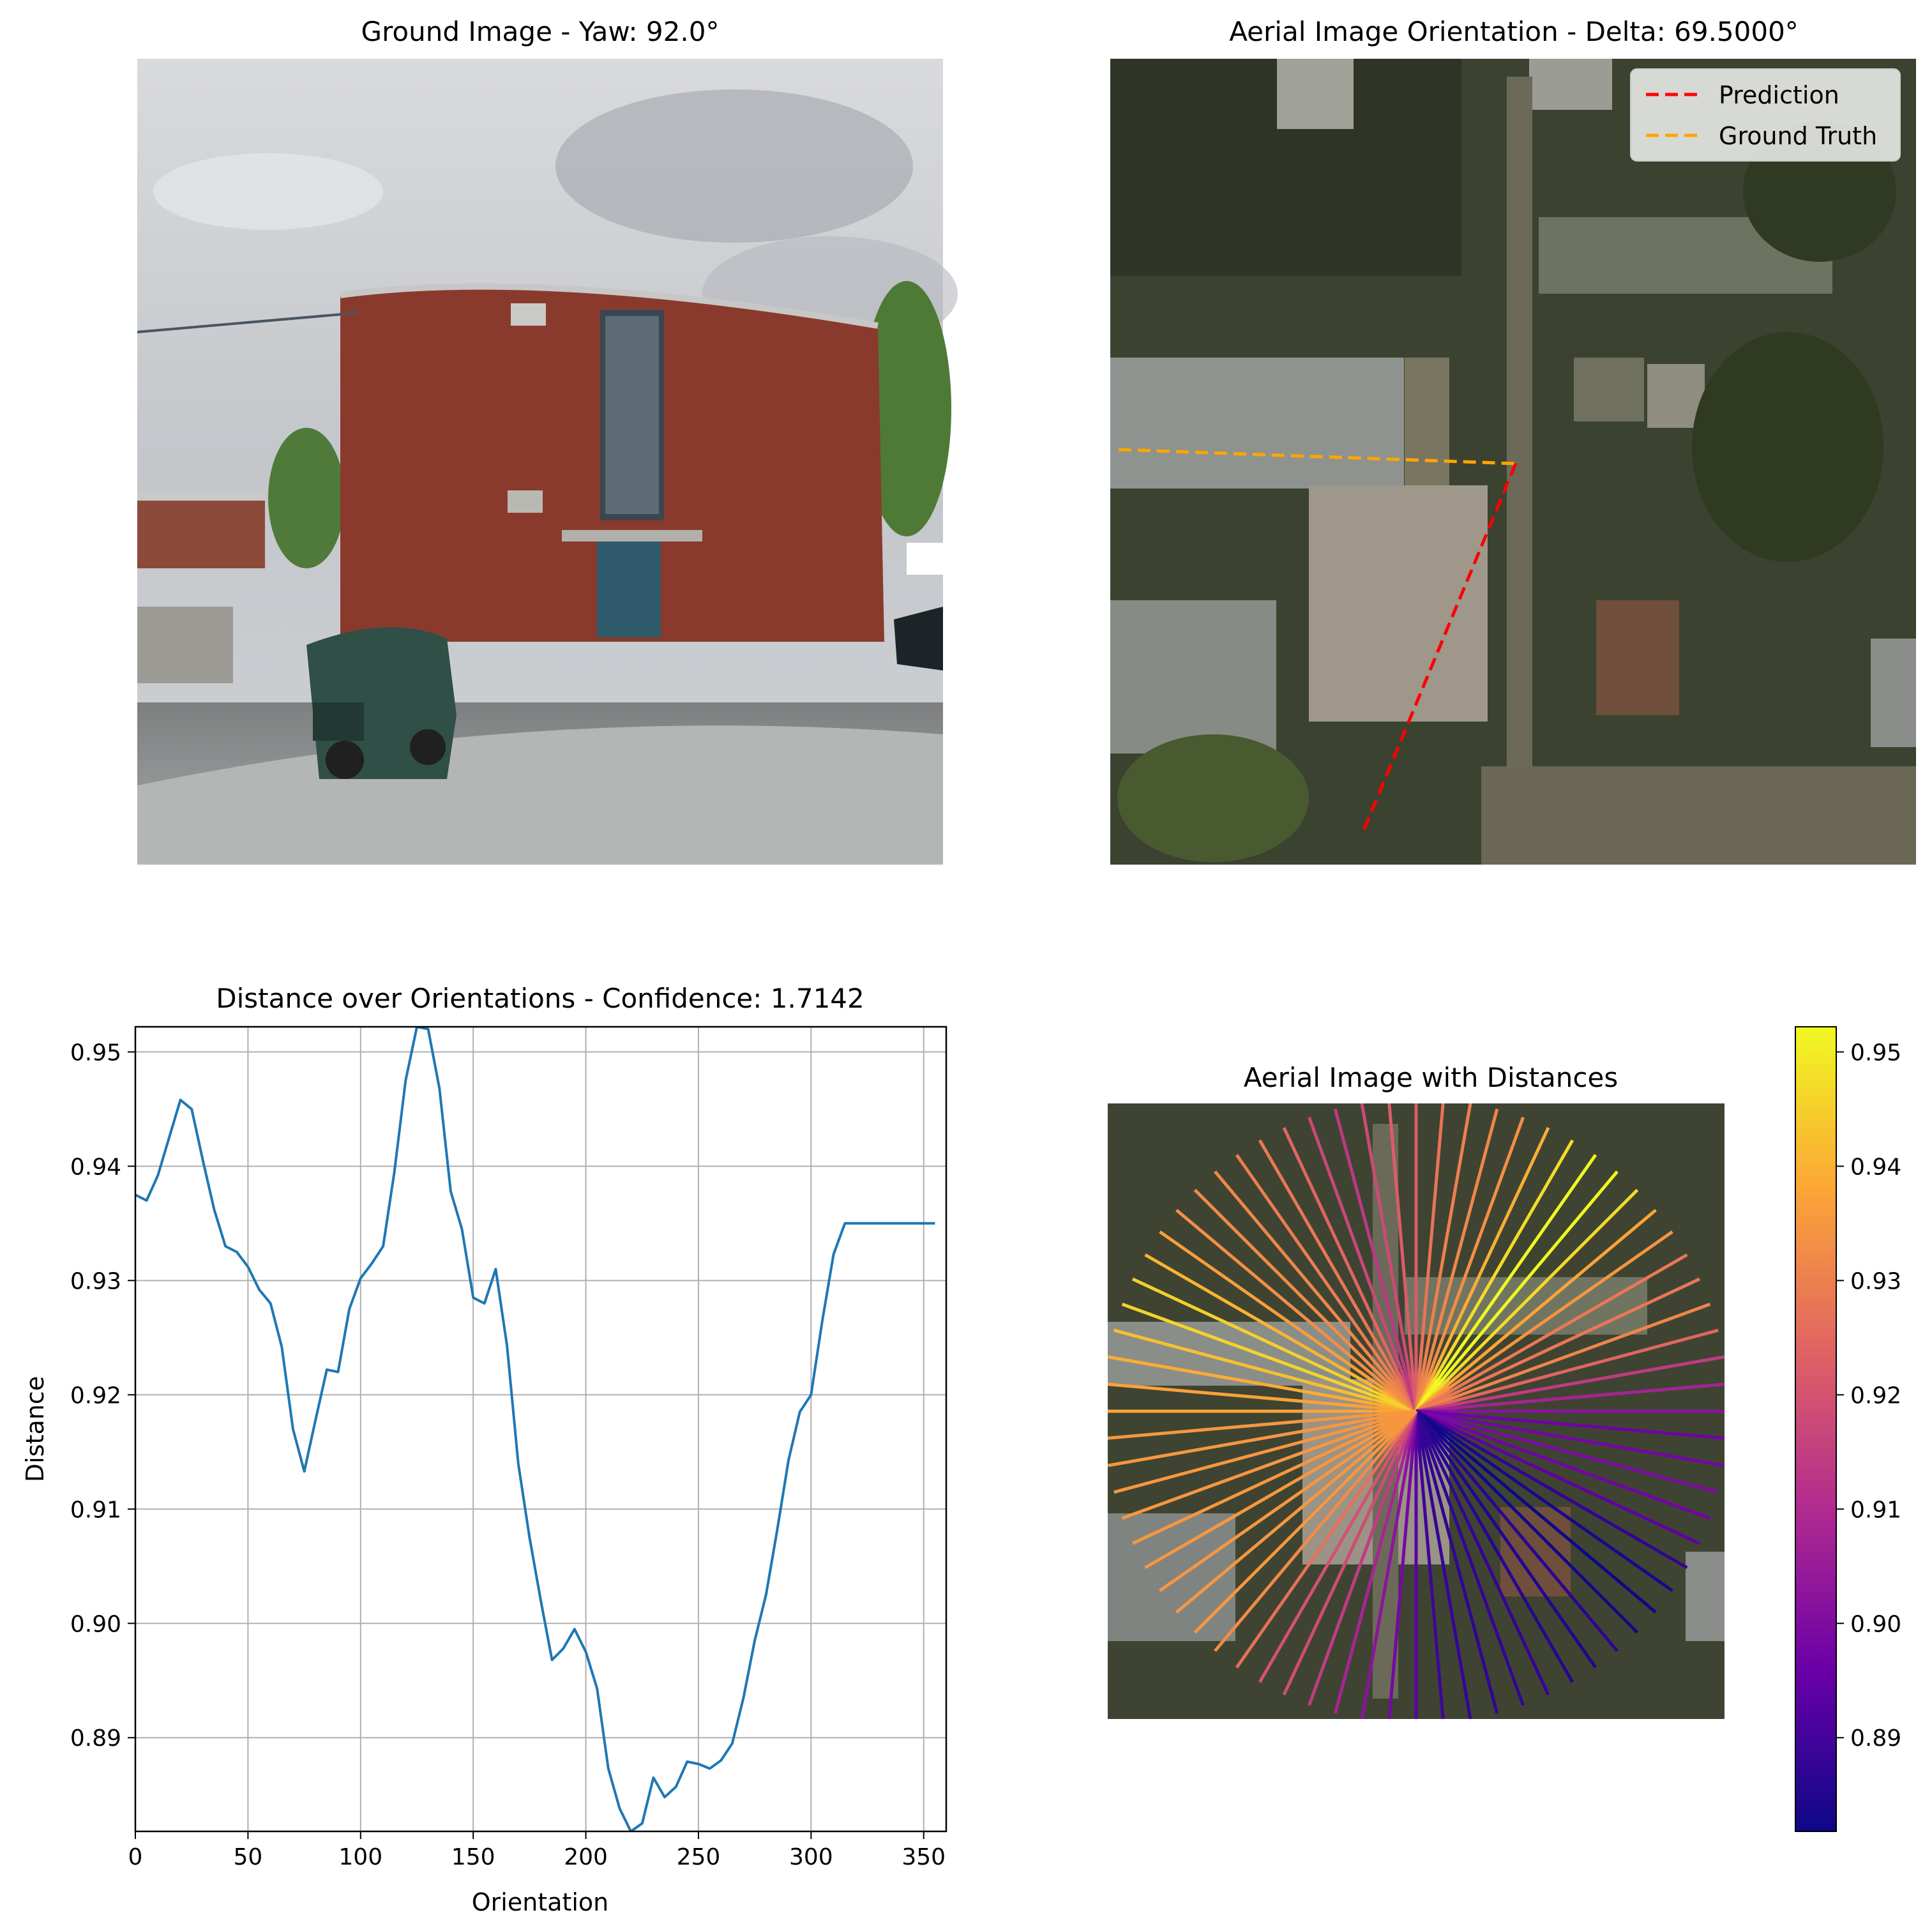 The height and width of the screenshot is (1931, 1932). Describe the element at coordinates (537, 1850) in the screenshot. I see `x-ticks: 0 50 100 150 200 250 300 350` at that location.